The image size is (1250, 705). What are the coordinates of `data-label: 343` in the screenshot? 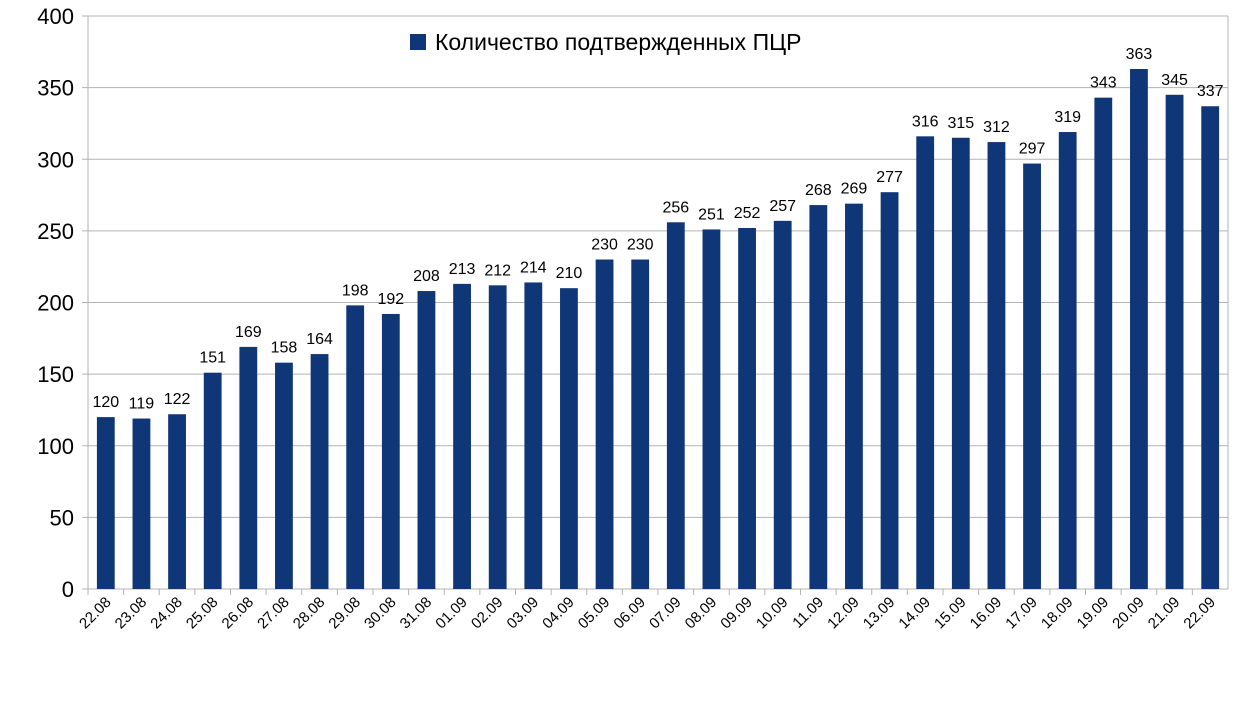 It's located at (1103, 83).